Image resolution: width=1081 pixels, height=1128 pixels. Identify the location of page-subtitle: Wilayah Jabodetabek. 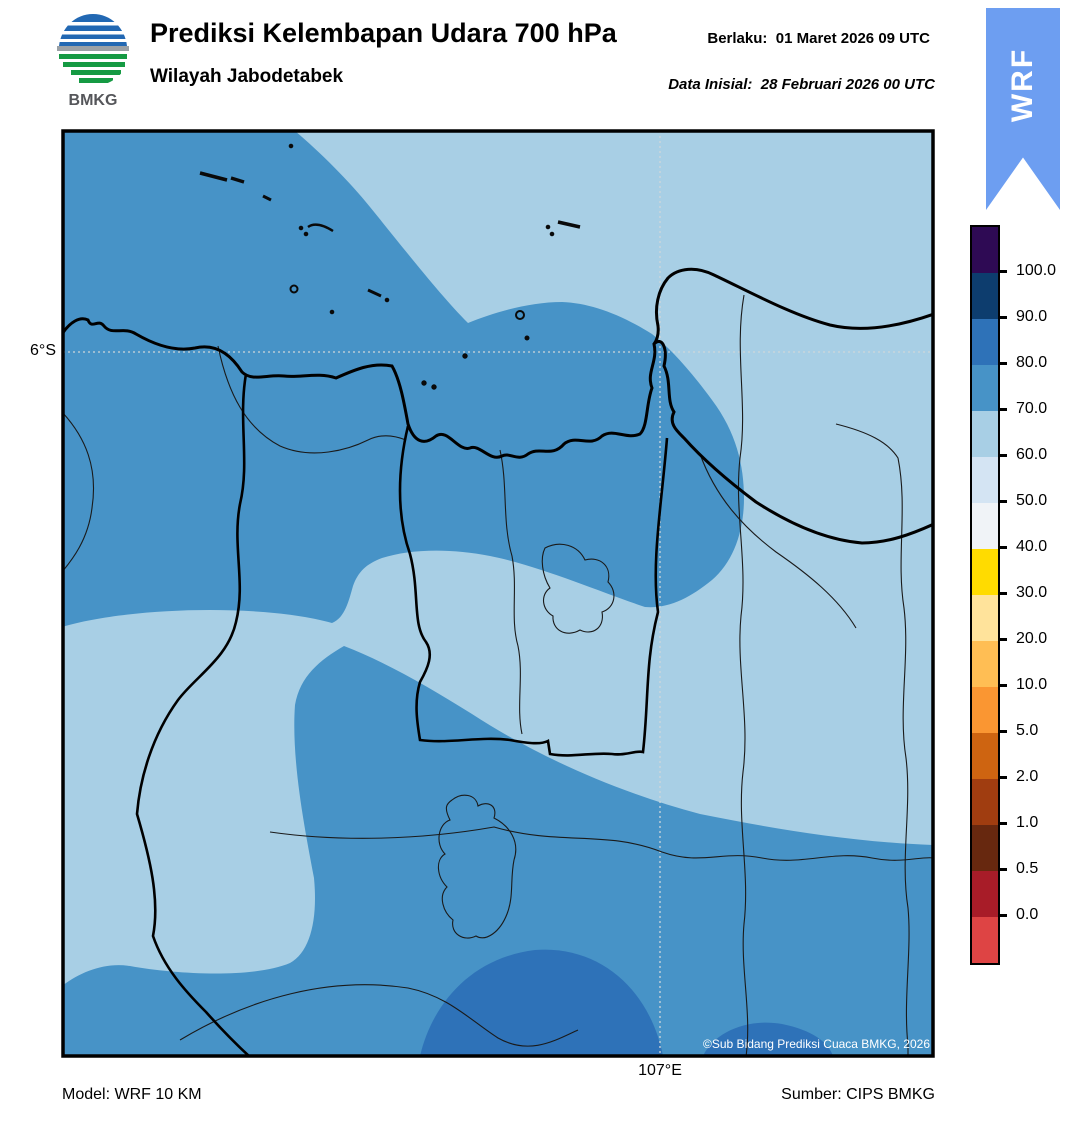
(247, 76).